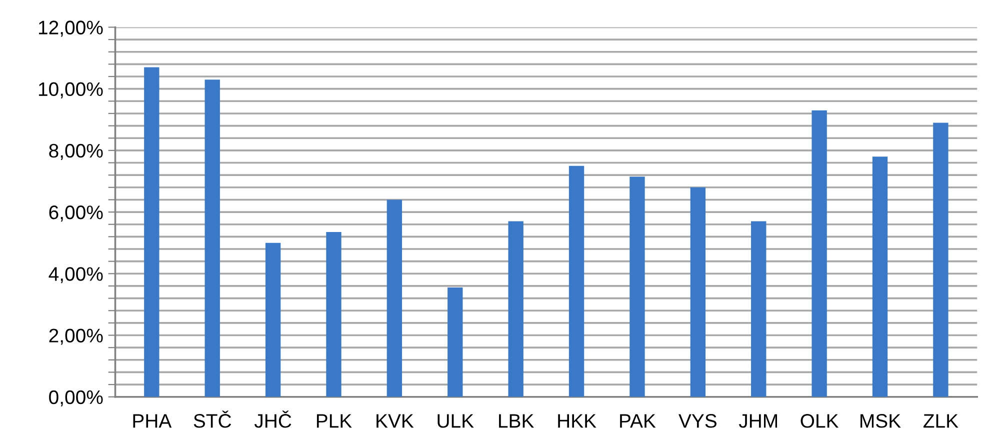  I want to click on x-tick-label: ULK, so click(456, 421).